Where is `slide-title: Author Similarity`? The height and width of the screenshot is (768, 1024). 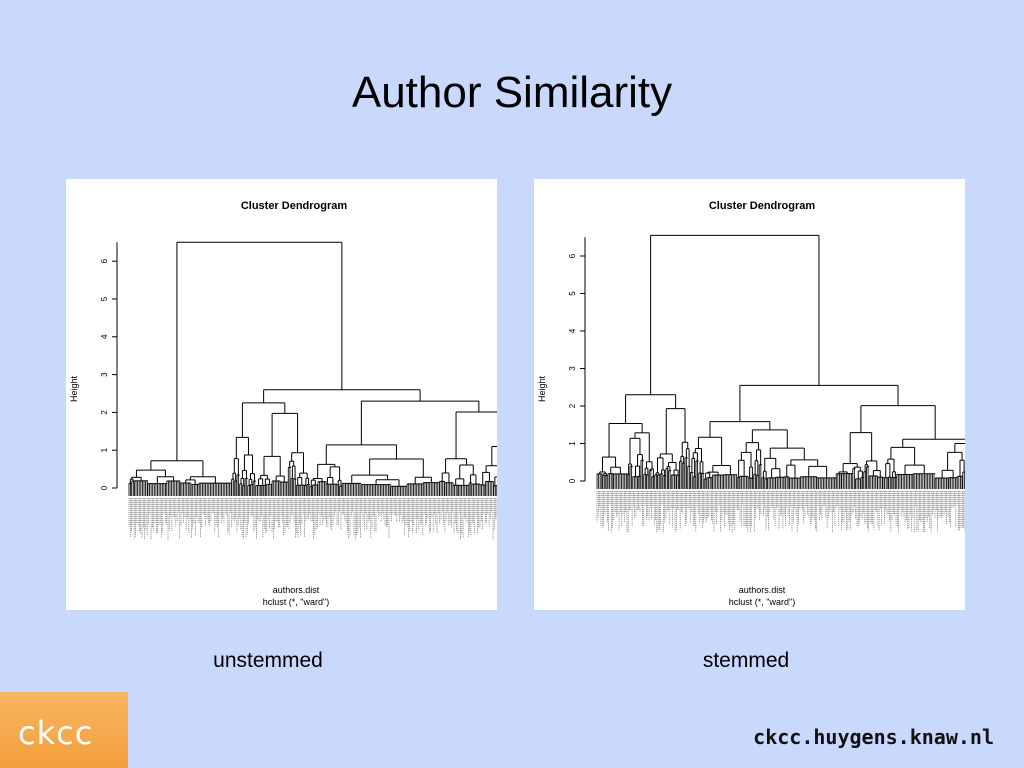
slide-title: Author Similarity is located at coordinates (512, 92).